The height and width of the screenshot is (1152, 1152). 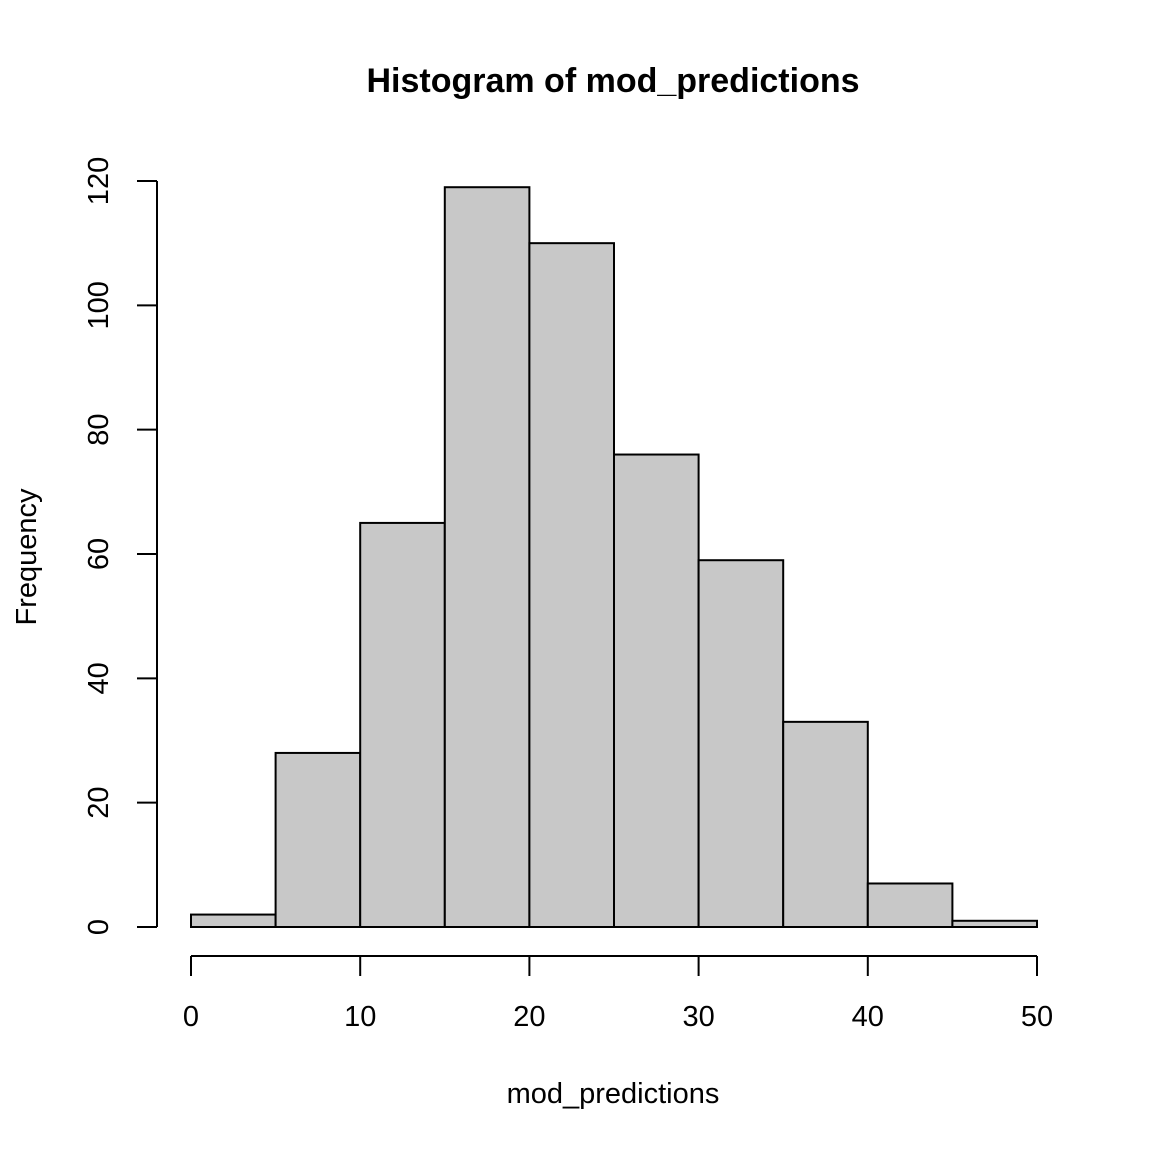 I want to click on x-tick-label-4: 40, so click(x=868, y=1017).